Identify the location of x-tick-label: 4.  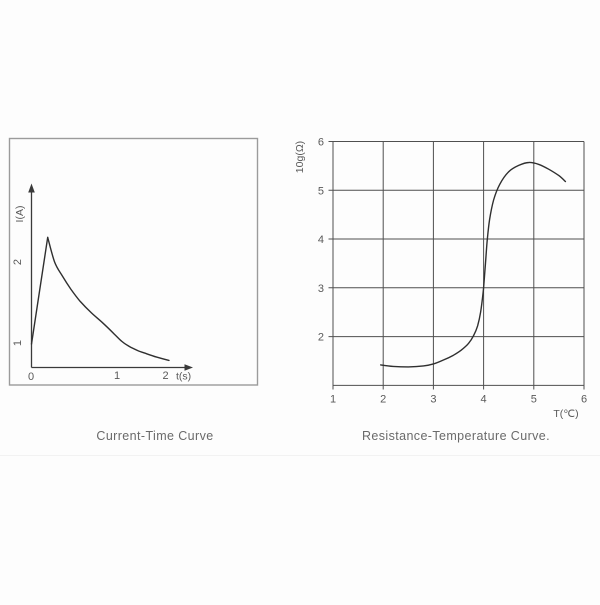
(484, 400).